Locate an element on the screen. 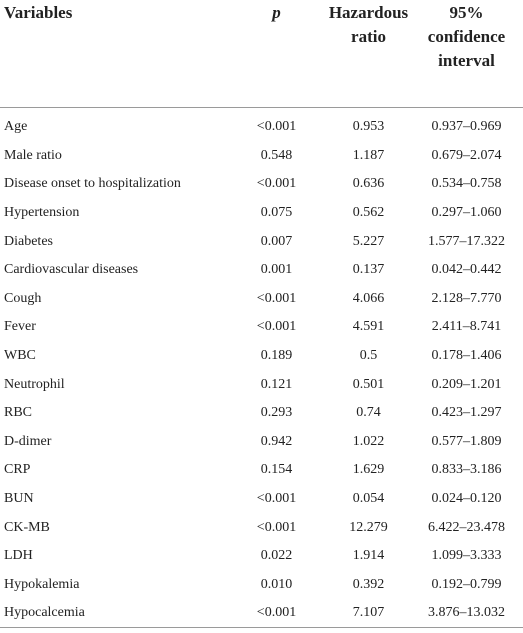 This screenshot has width=523, height=633. cell-p-value: 0.121 is located at coordinates (276, 384).